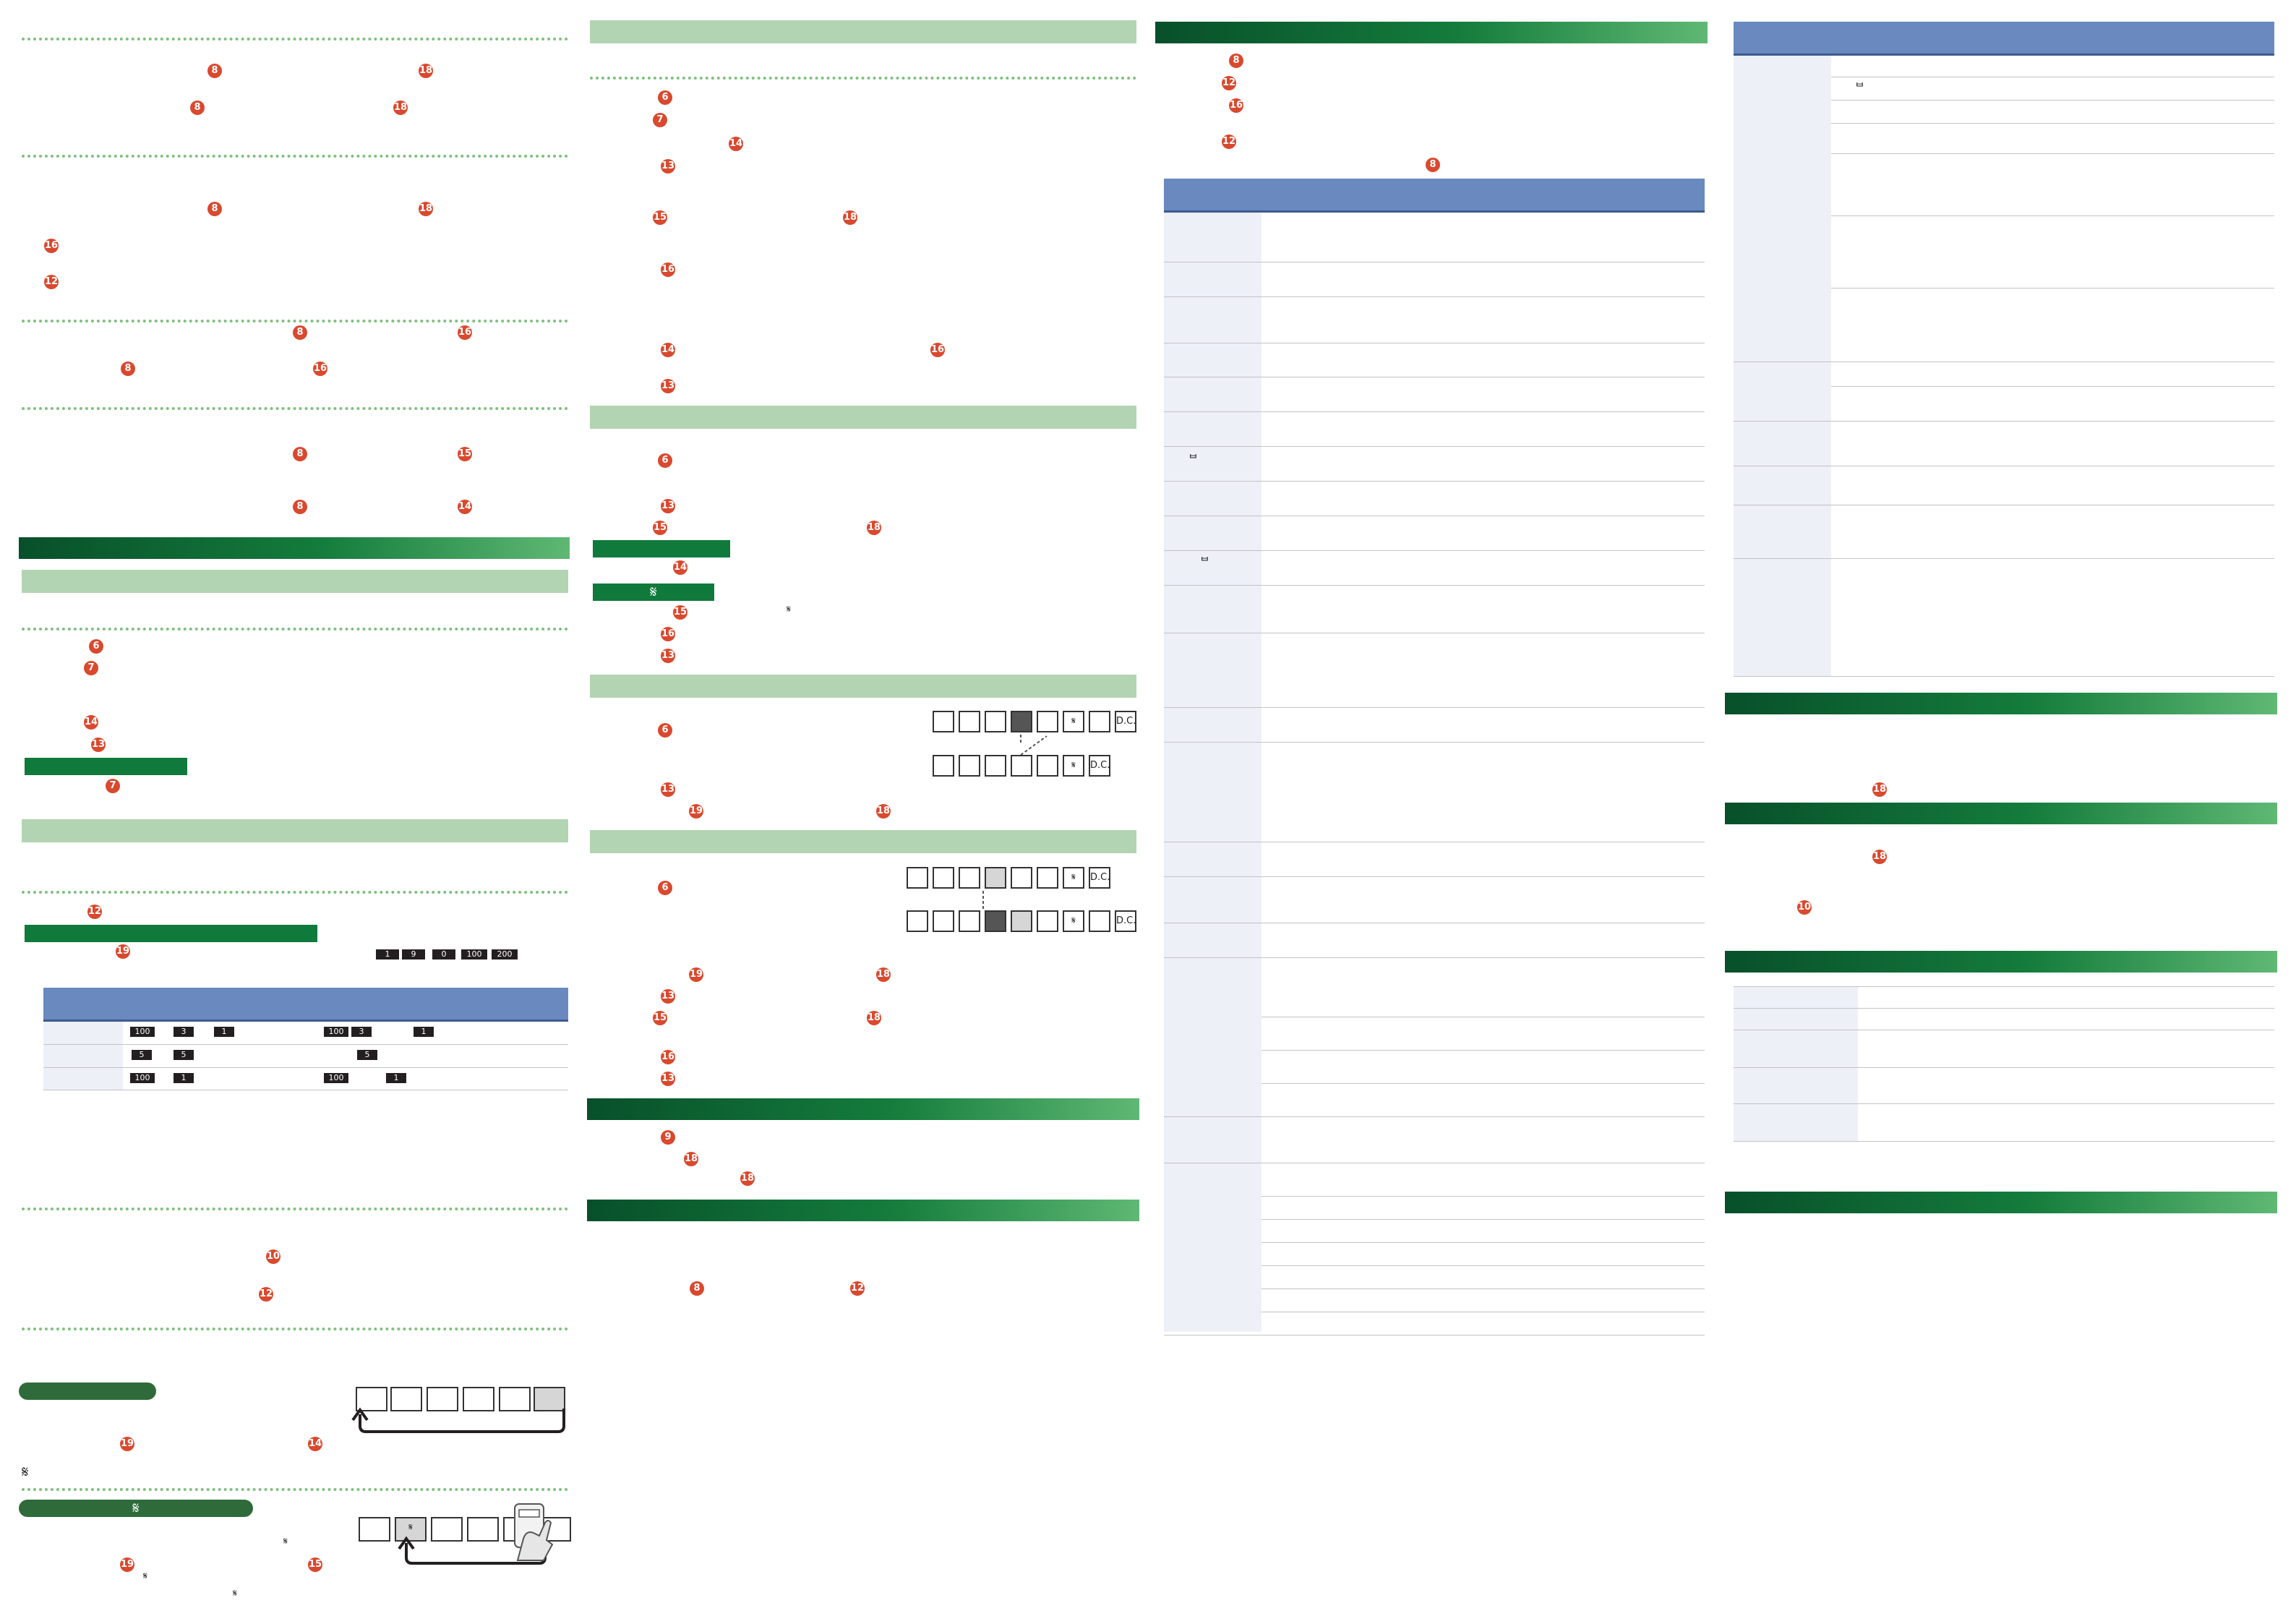 Image resolution: width=2296 pixels, height=1624 pixels. Describe the element at coordinates (106, 766) in the screenshot. I see `highlight-label` at that location.